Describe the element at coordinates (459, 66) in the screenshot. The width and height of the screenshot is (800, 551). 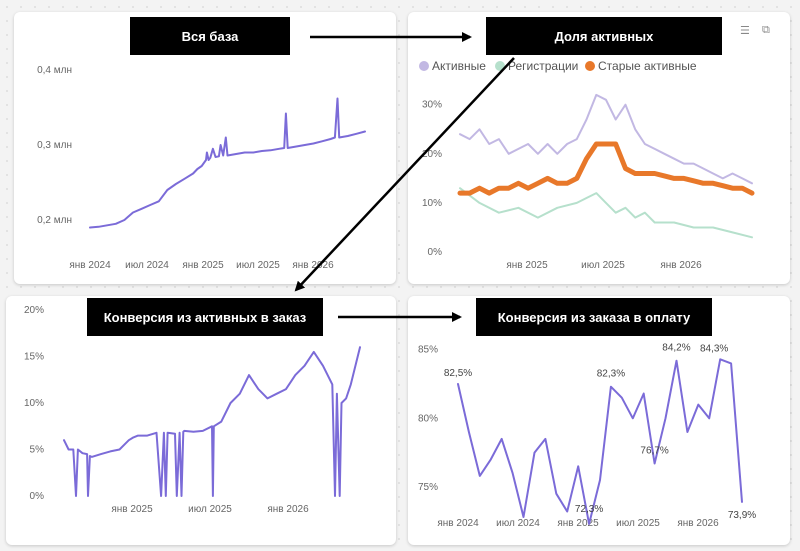
I see `legend-label: Активные` at that location.